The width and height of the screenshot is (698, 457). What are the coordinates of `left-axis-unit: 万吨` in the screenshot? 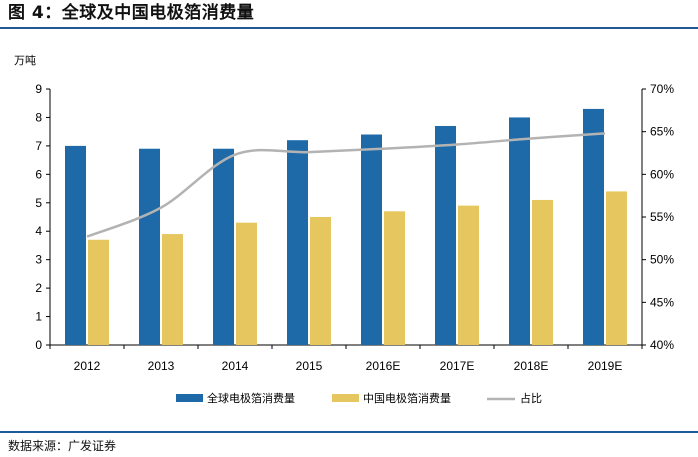 It's located at (25, 60).